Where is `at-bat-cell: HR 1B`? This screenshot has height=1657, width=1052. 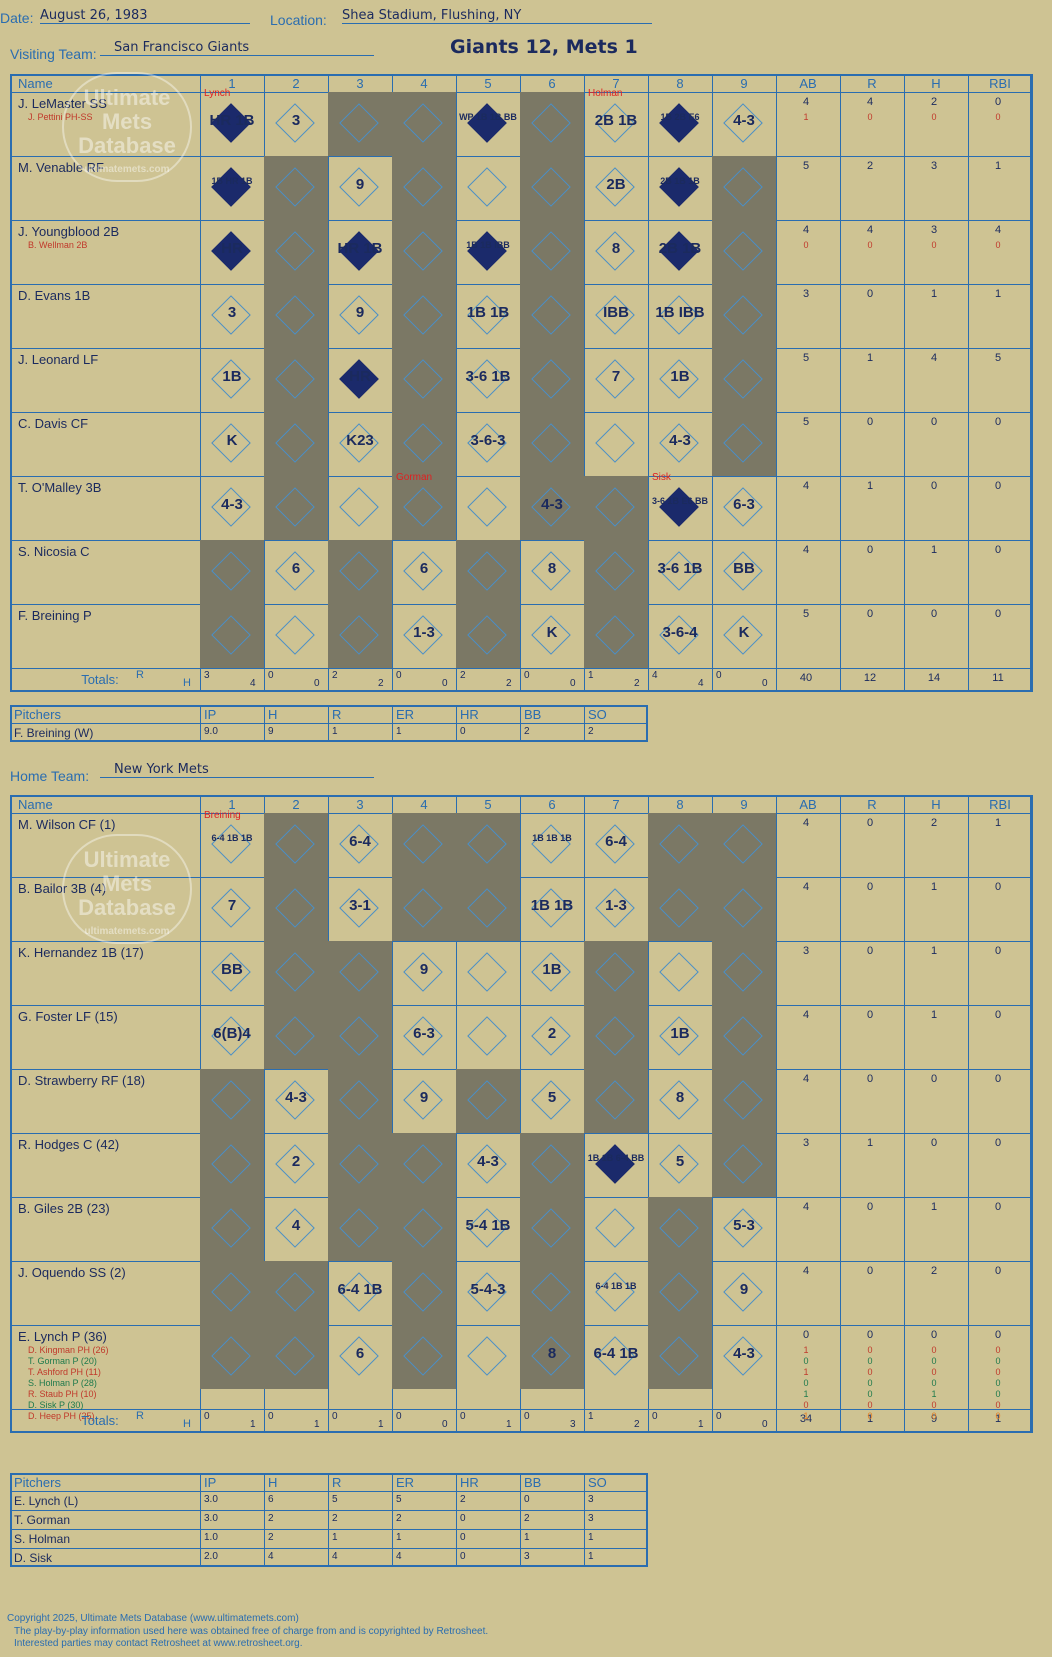
at-bat-cell: HR 1B is located at coordinates (360, 252).